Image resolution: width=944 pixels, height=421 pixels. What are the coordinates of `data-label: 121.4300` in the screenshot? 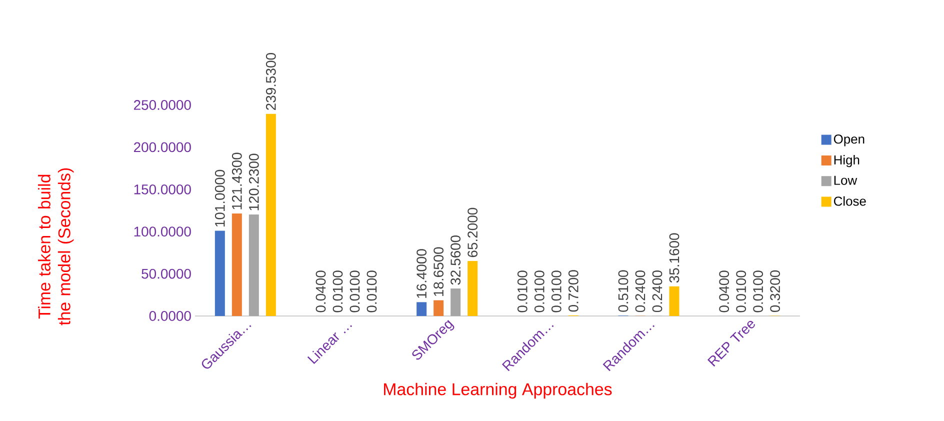 It's located at (237, 181).